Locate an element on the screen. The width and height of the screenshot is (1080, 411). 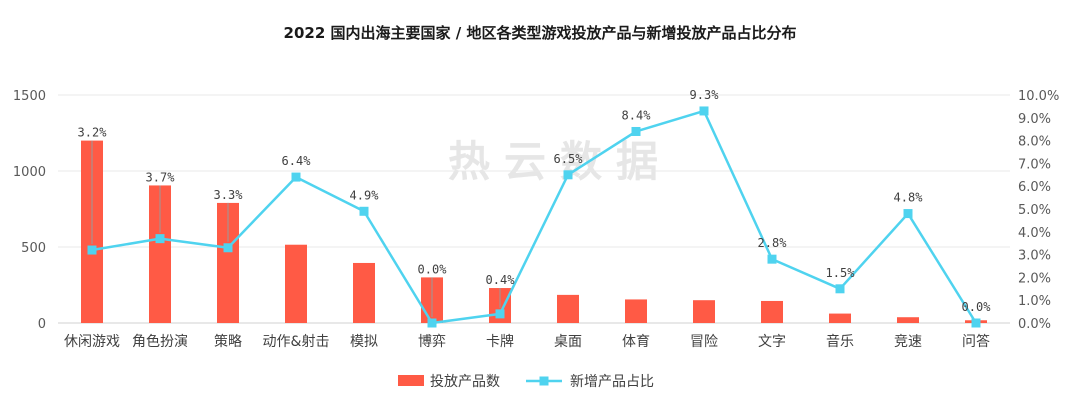
data-label: 9.3% is located at coordinates (705, 95).